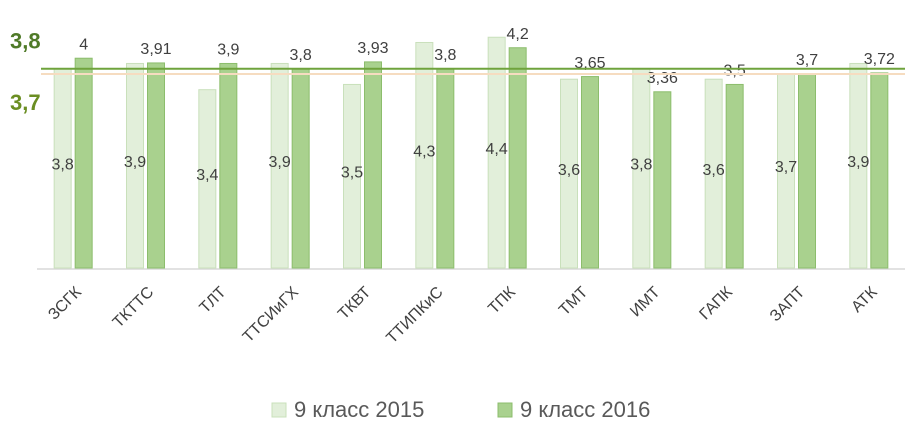 The width and height of the screenshot is (910, 427). What do you see at coordinates (573, 301) in the screenshot?
I see `x-tick-label: ТМТ` at bounding box center [573, 301].